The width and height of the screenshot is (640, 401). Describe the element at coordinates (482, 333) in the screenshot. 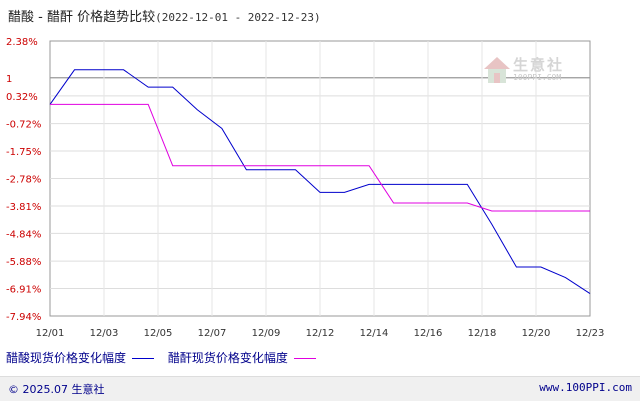

I see `x-tick-label: 12/18` at that location.